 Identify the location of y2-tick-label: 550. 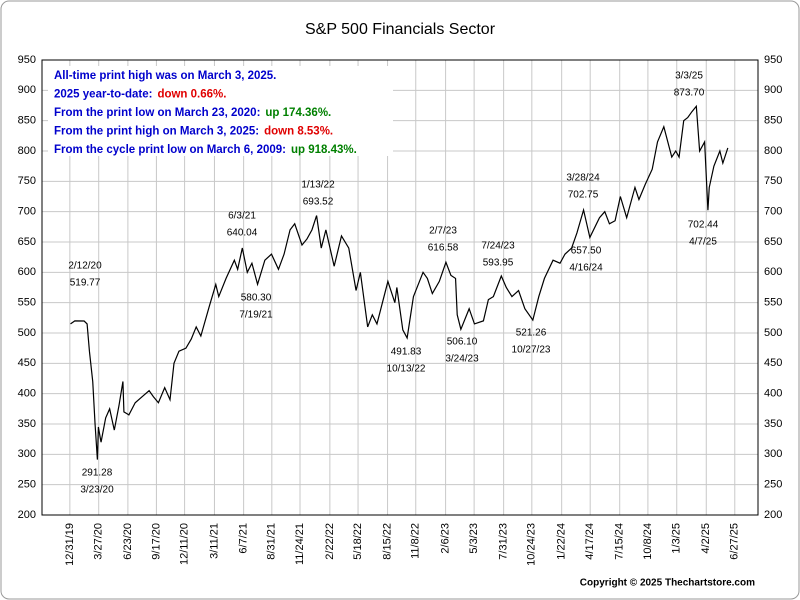
(773, 303).